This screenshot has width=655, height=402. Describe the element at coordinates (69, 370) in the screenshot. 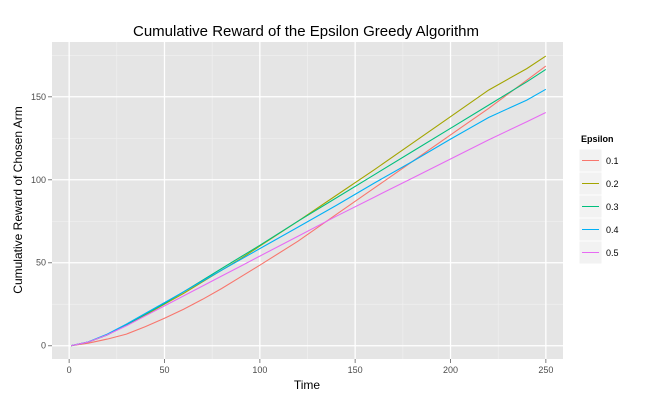

I see `x-tick-label: 0` at that location.